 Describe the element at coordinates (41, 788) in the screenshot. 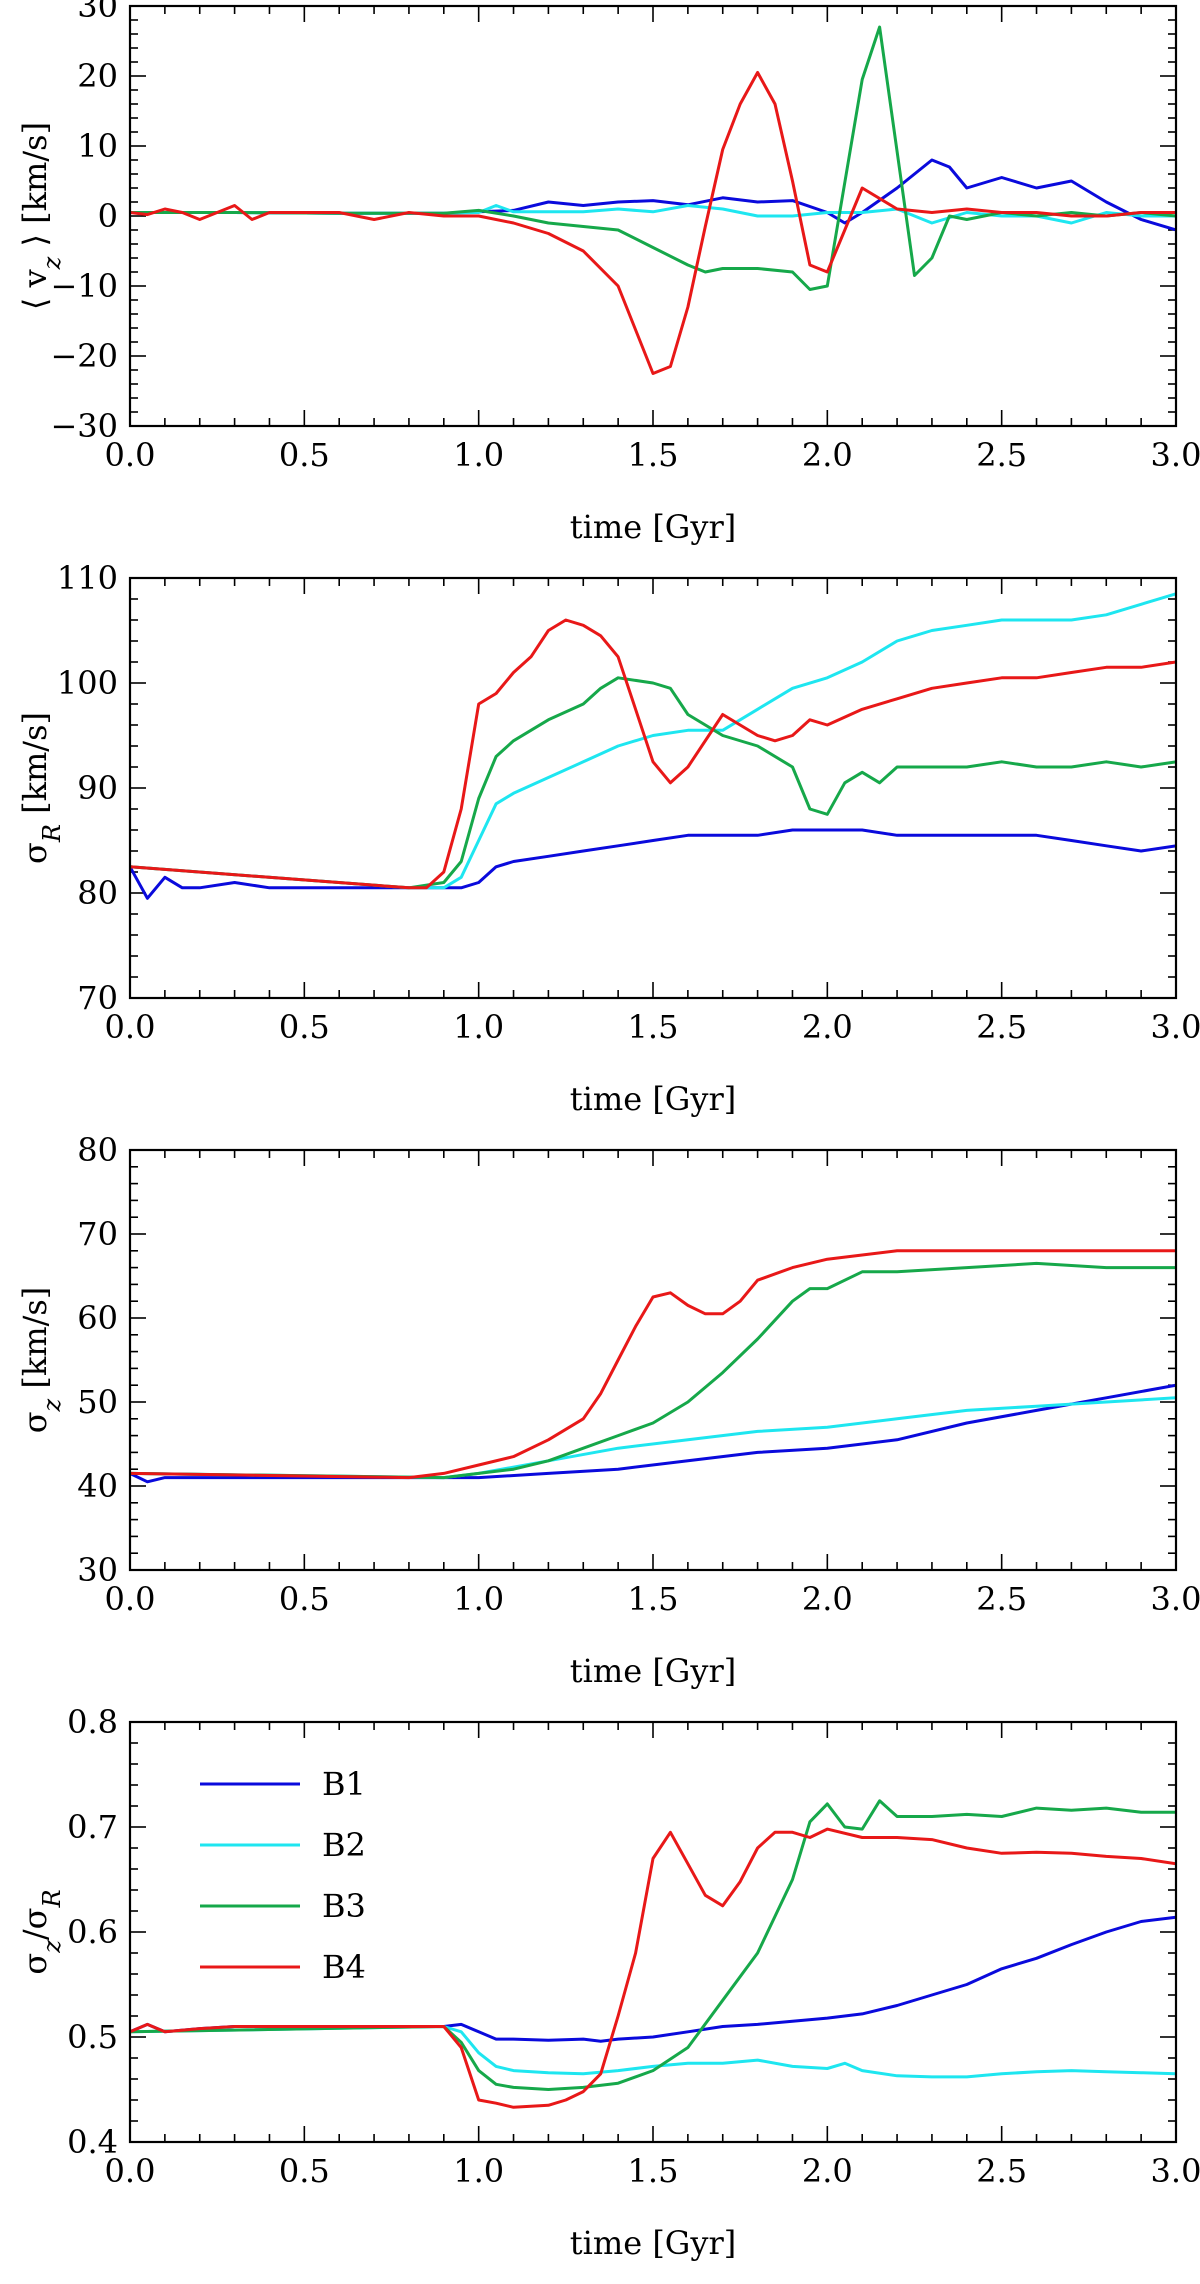

I see `y-axis-label: σR [km/s]` at that location.